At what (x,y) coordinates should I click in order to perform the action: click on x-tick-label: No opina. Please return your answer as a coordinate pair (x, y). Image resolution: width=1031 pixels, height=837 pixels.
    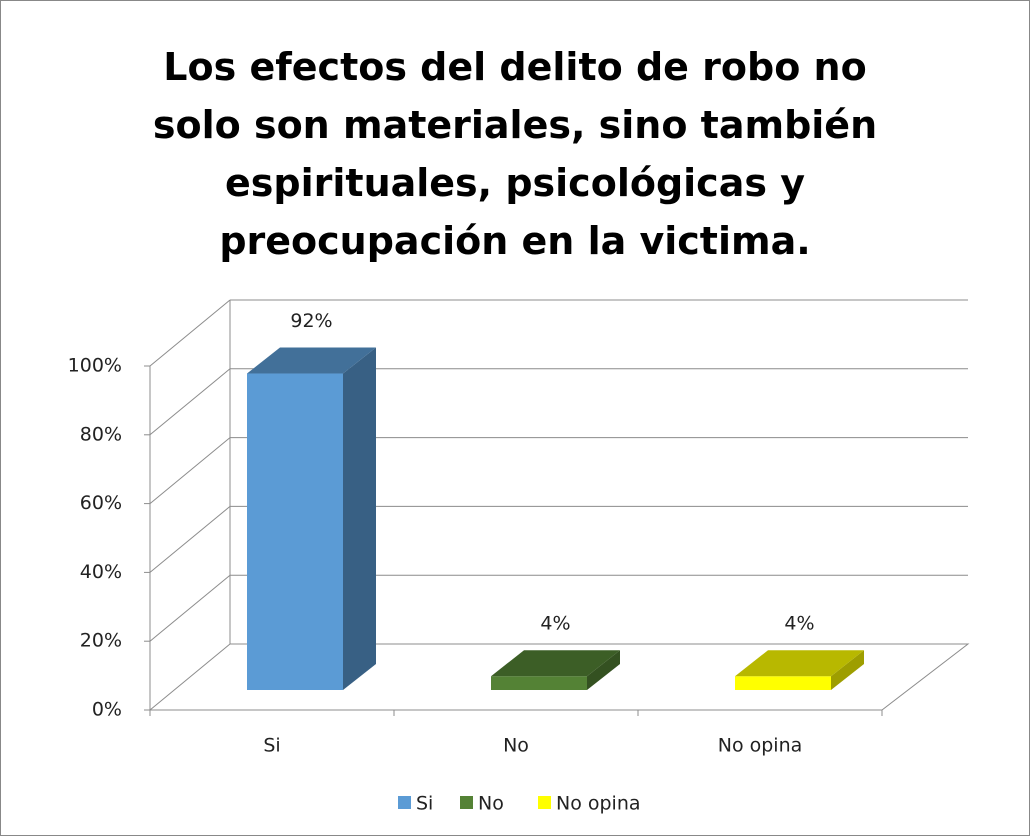
    Looking at the image, I should click on (760, 746).